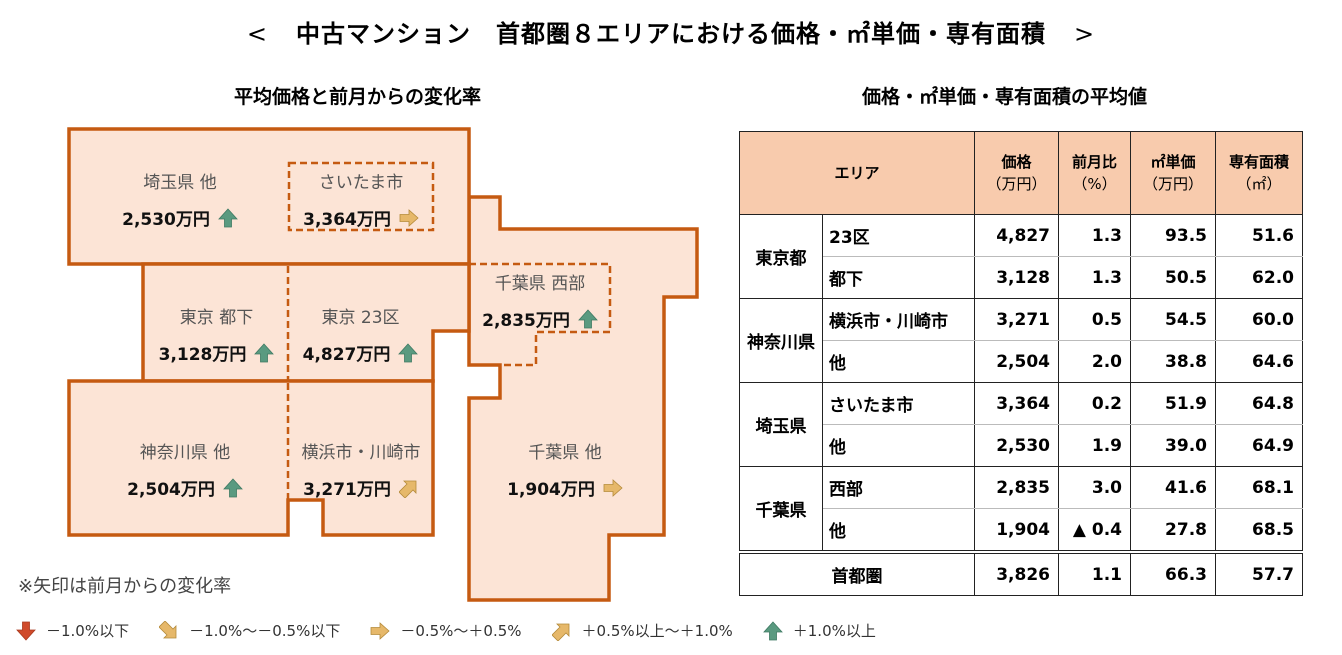  What do you see at coordinates (1005, 97) in the screenshot?
I see `table-section-title: 価格・㎡単価・専有面積の平均値` at bounding box center [1005, 97].